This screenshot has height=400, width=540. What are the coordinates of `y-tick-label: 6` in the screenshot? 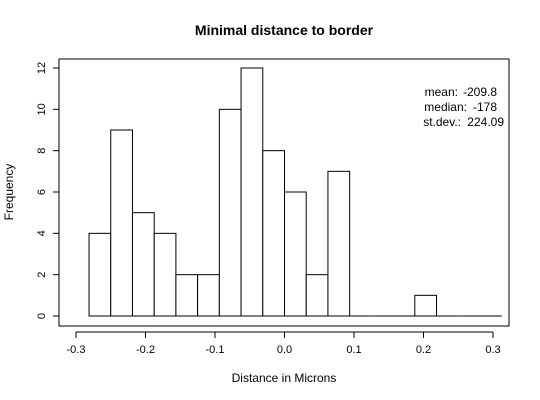 It's located at (42, 192).